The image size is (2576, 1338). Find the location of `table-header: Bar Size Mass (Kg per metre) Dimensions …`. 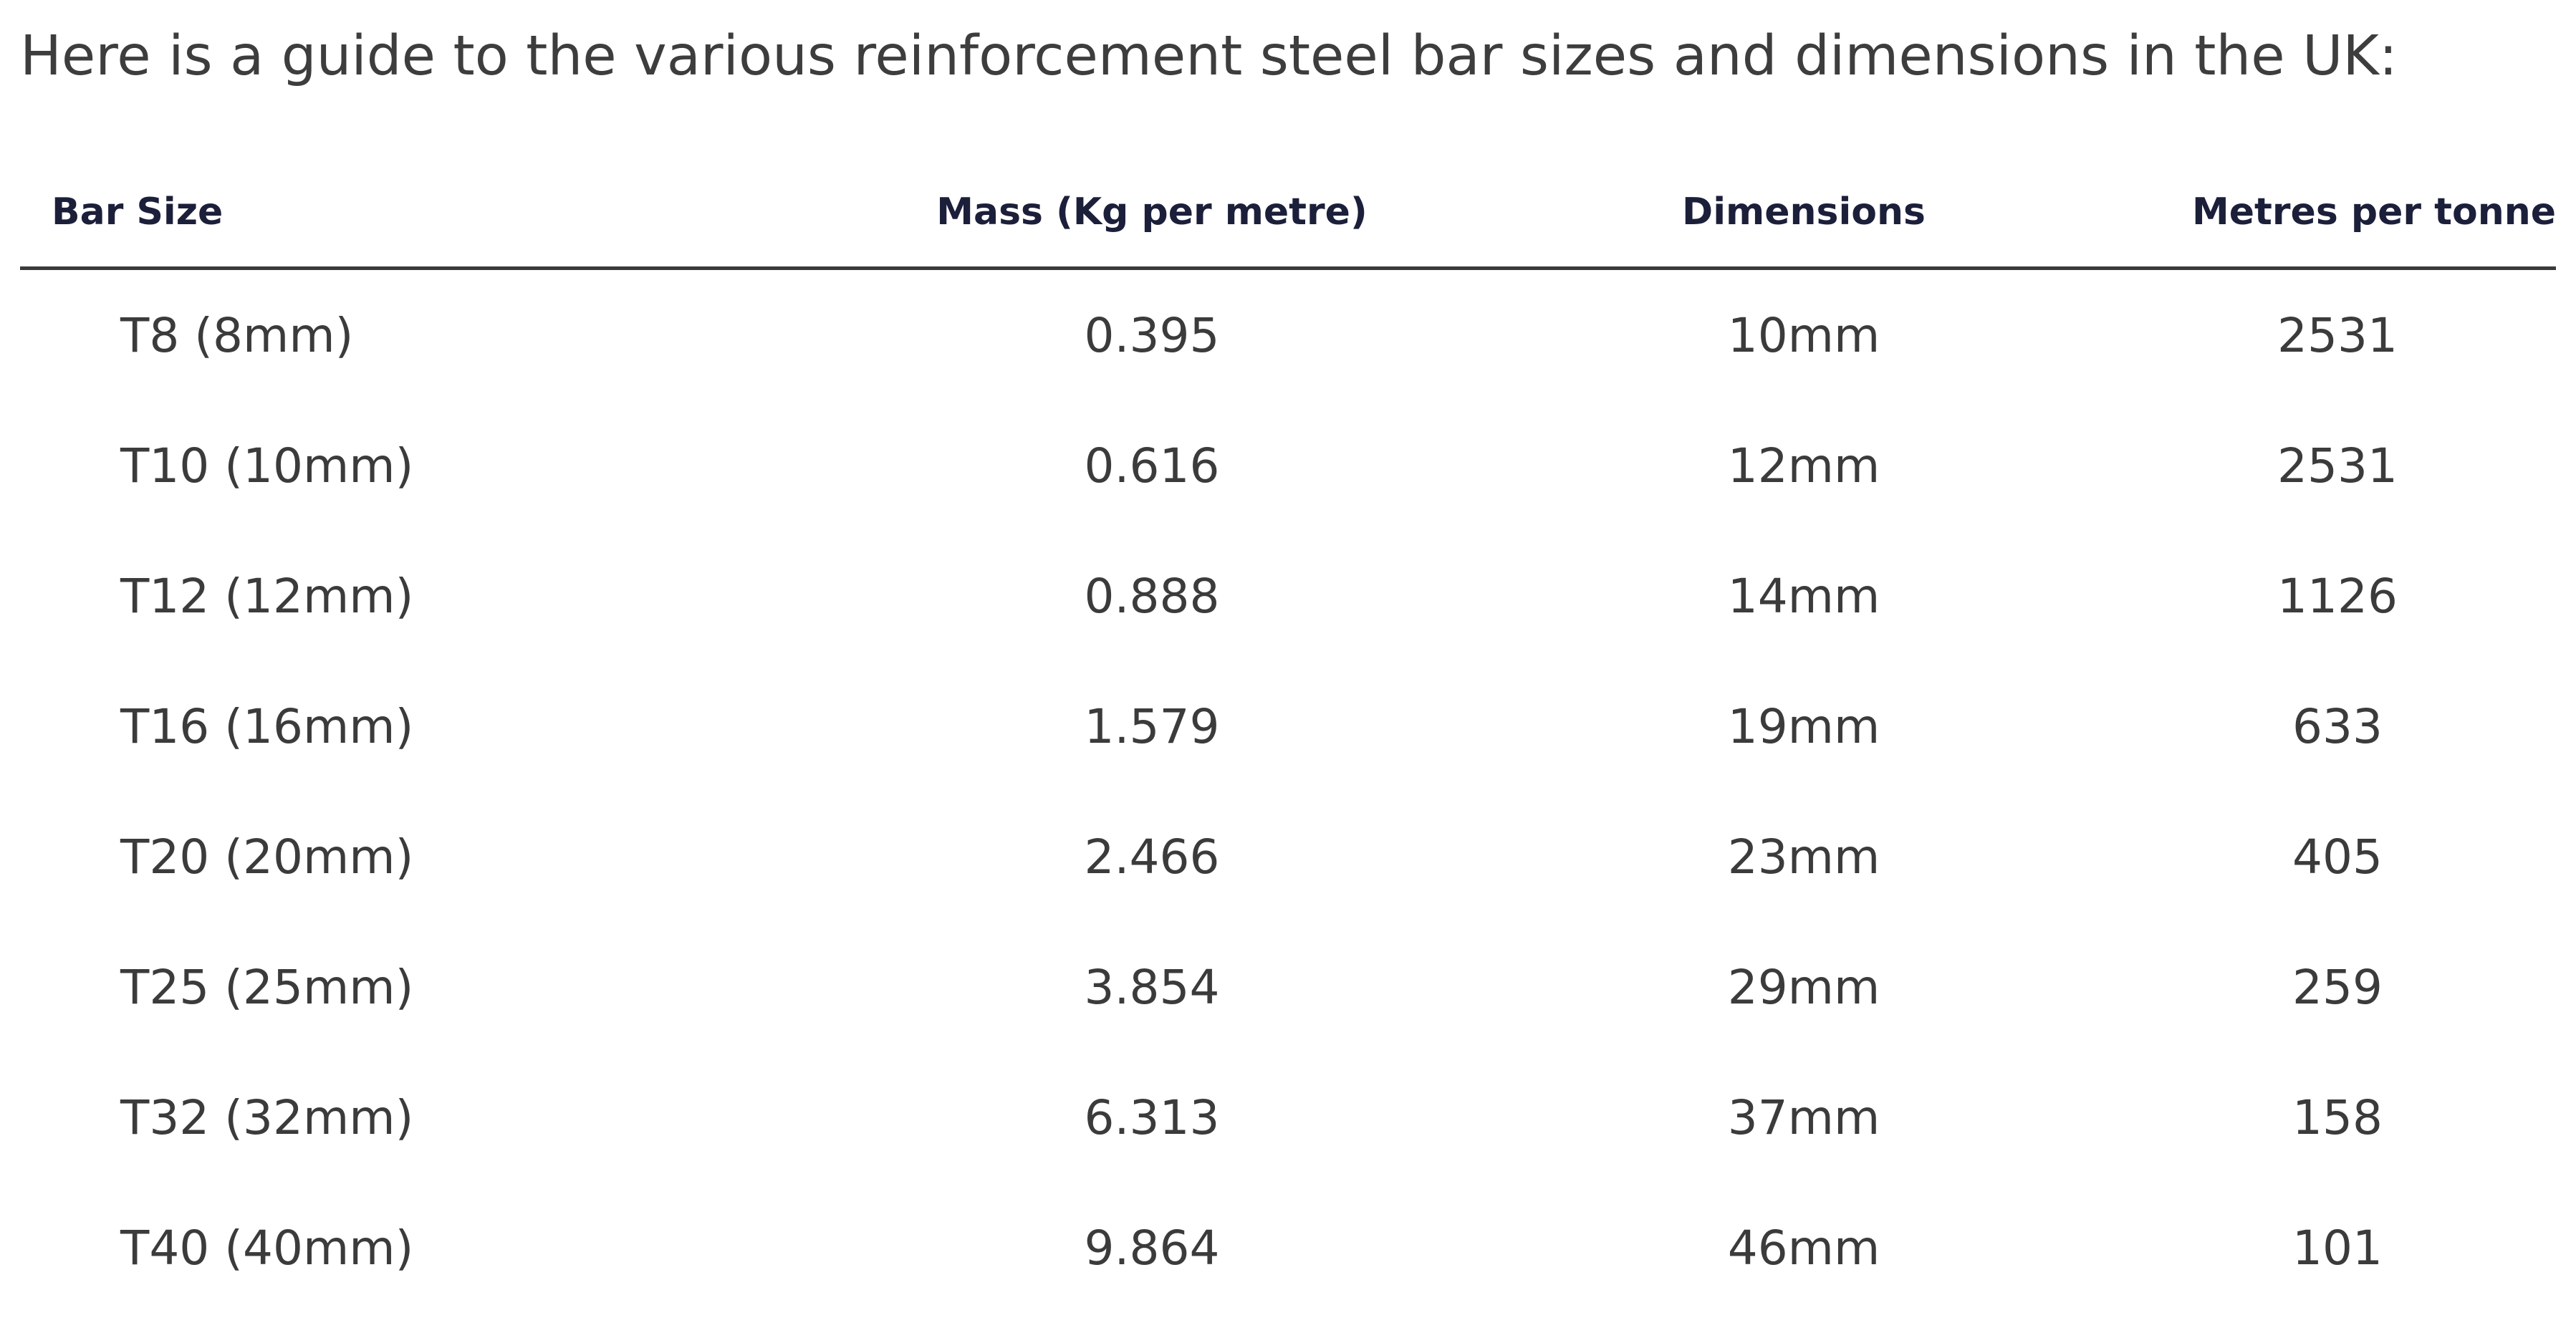

table-header: Bar Size Mass (Kg per metre) Dimensions … is located at coordinates (1288, 214).